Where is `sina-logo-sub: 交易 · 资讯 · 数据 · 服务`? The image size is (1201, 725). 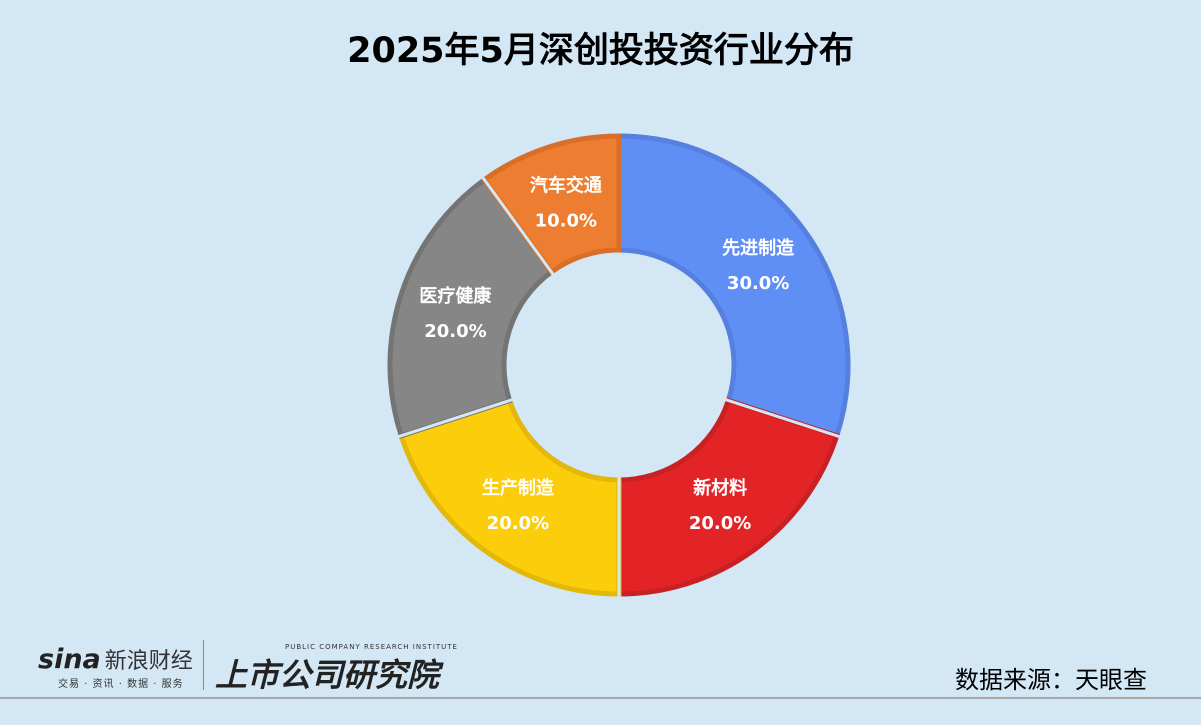
sina-logo-sub: 交易 · 资讯 · 数据 · 服务 is located at coordinates (121, 684).